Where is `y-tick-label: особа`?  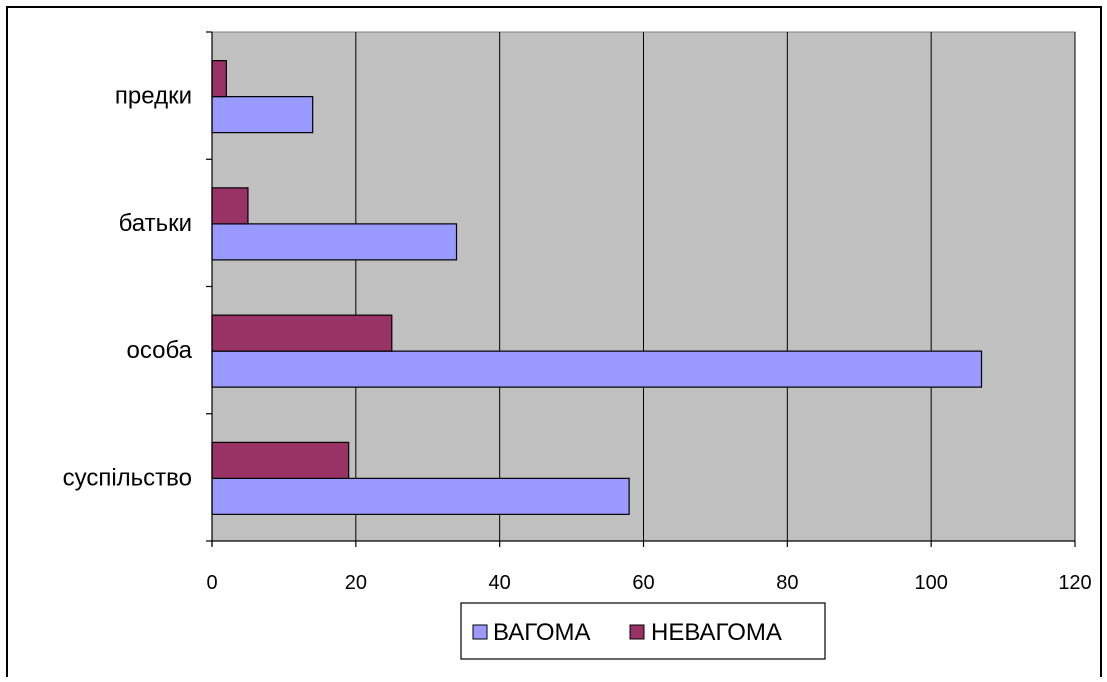 y-tick-label: особа is located at coordinates (159, 350).